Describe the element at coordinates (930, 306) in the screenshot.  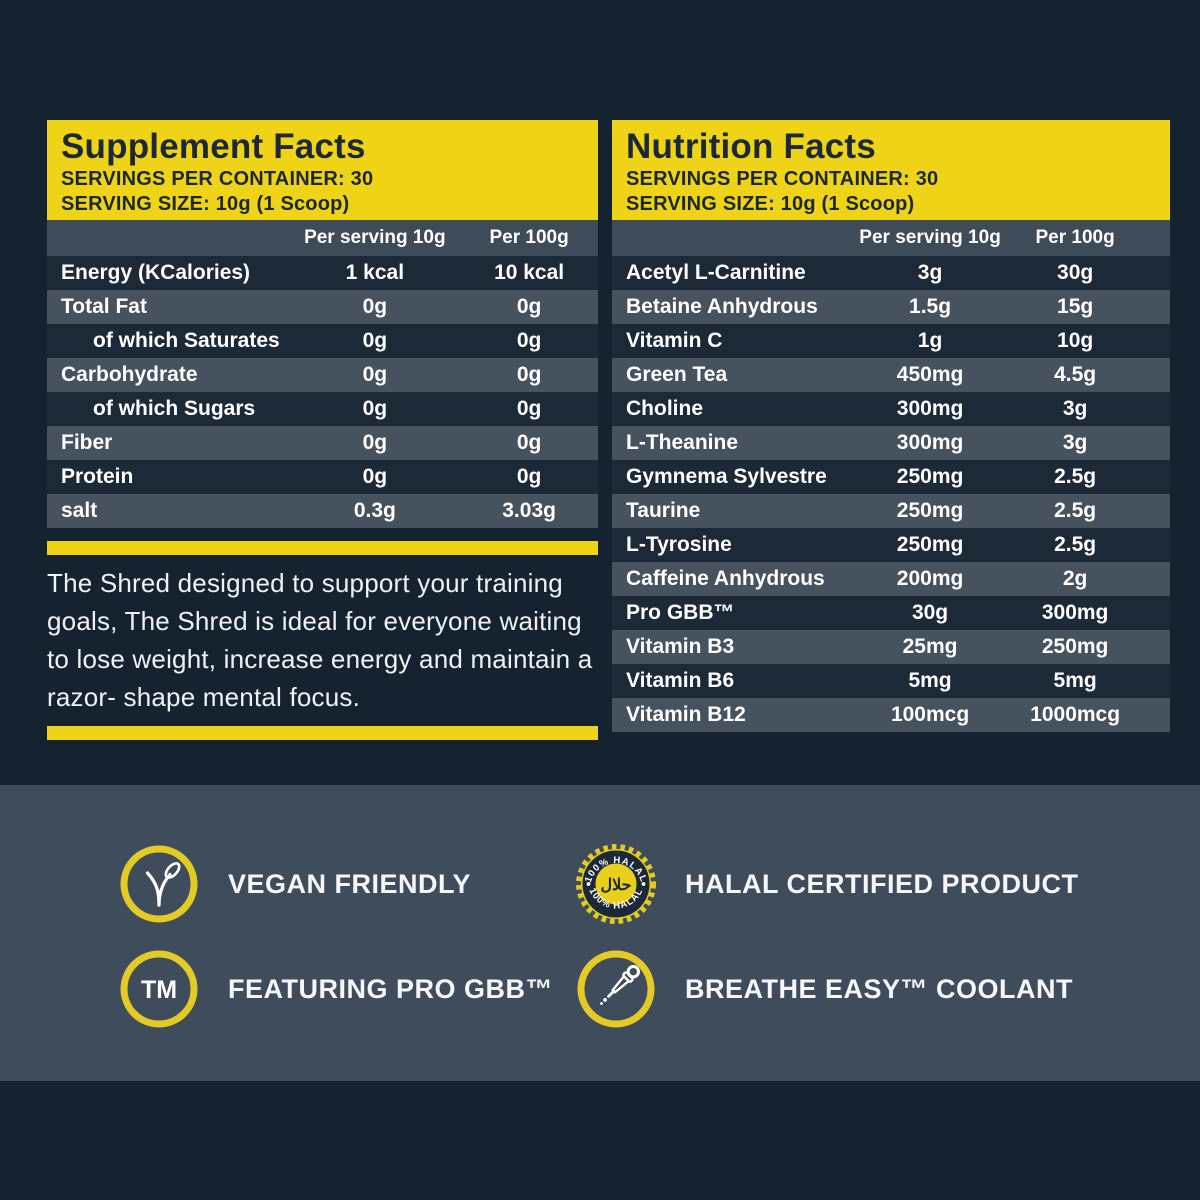
I see `row-per-serving-value: 1.5g` at that location.